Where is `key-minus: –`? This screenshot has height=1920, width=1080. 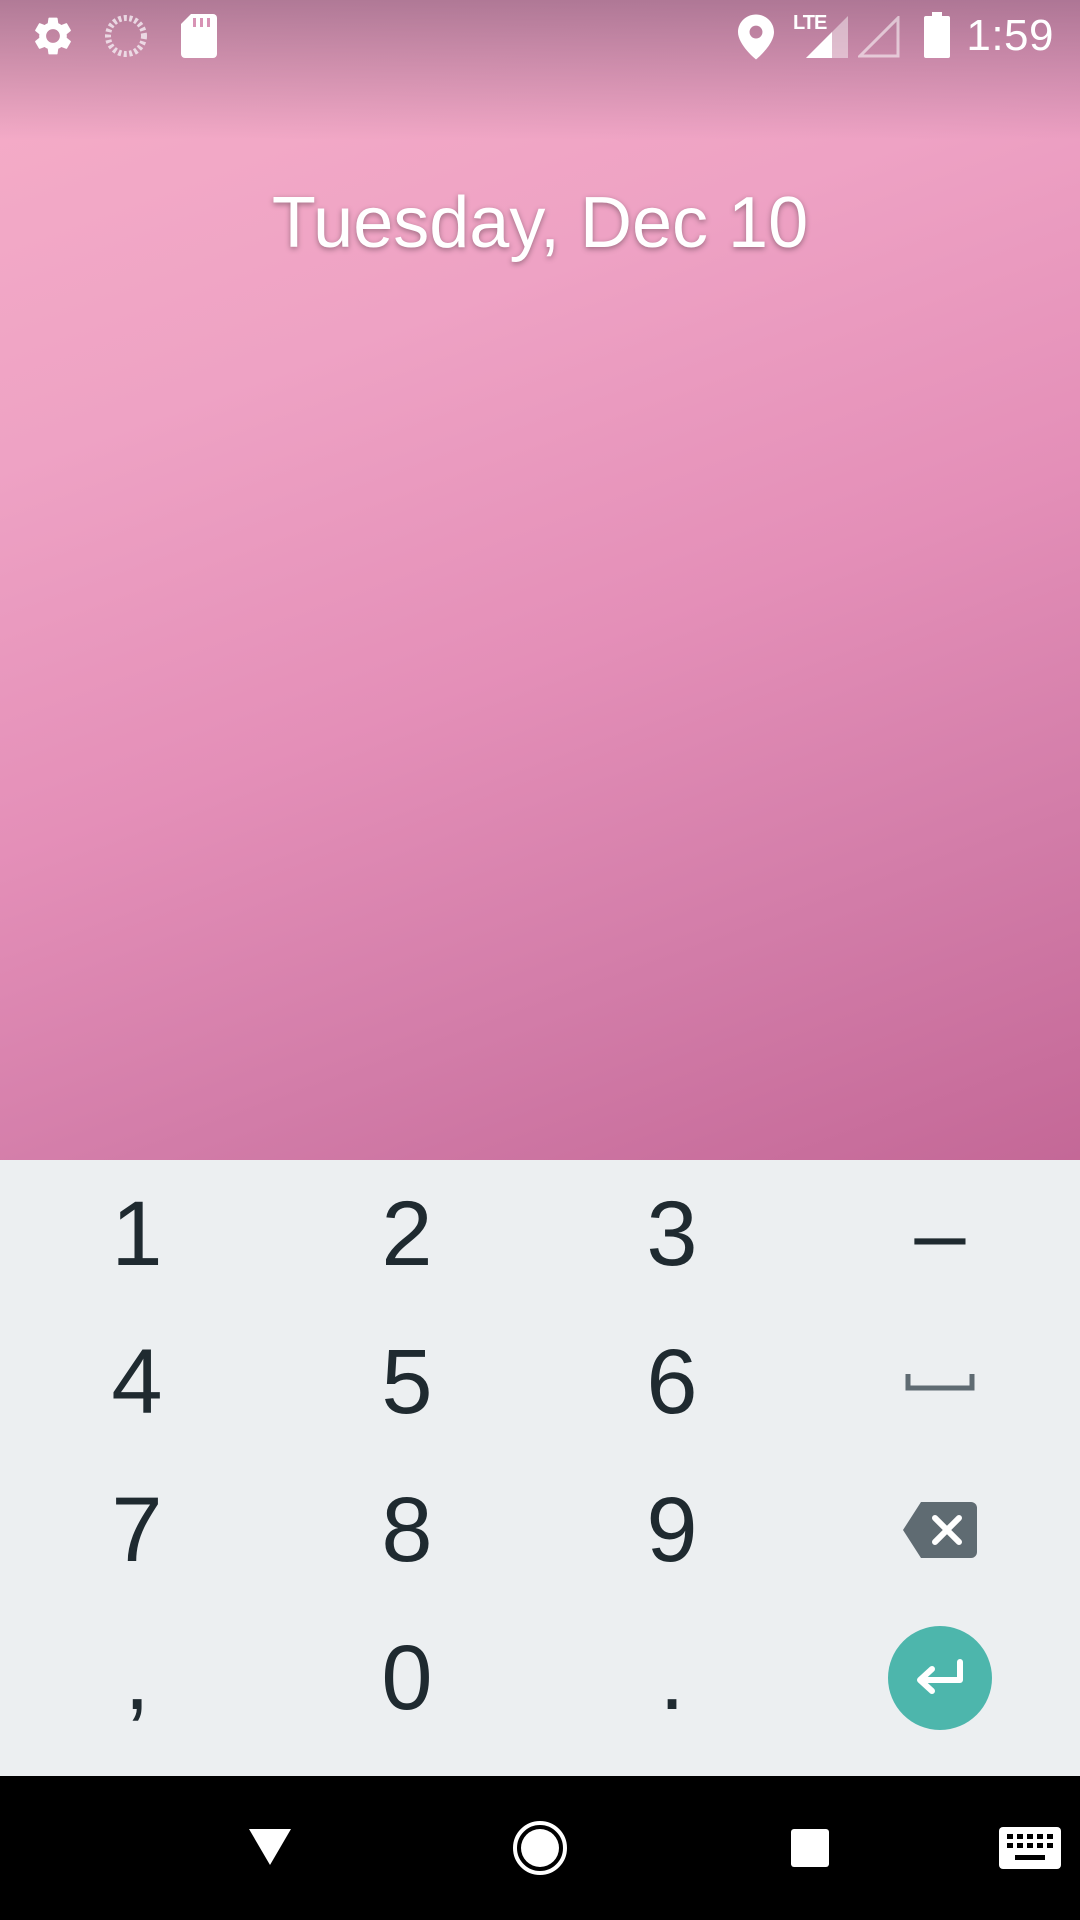 key-minus: – is located at coordinates (940, 1234).